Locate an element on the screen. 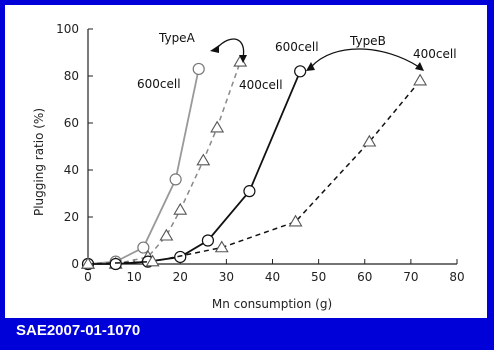  x-tick-label: 40 is located at coordinates (272, 277).